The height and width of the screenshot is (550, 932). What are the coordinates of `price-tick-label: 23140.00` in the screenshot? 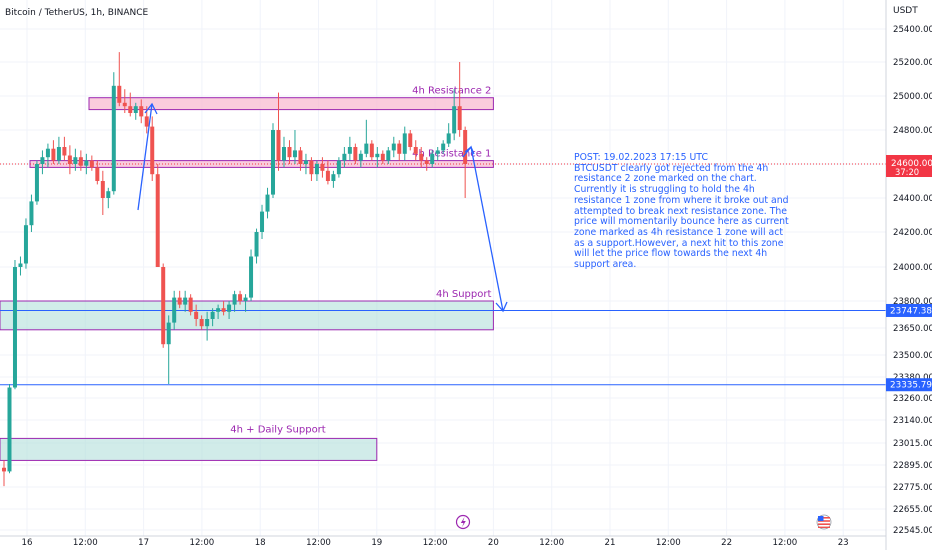 It's located at (912, 421).